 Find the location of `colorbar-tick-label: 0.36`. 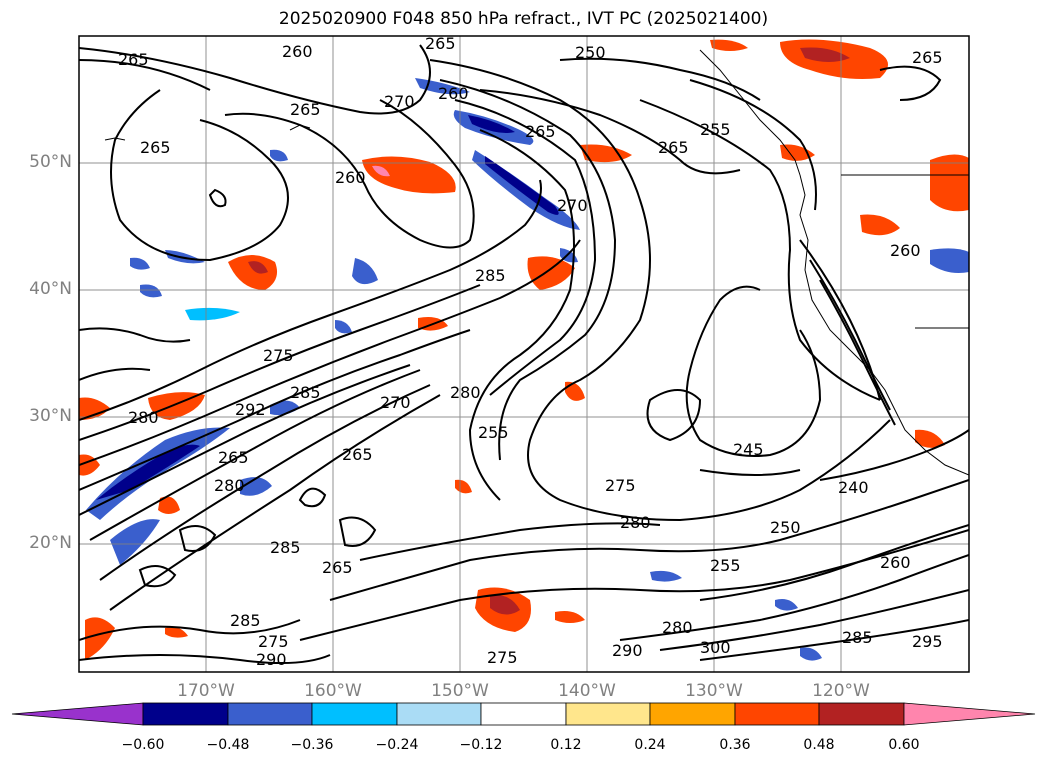

colorbar-tick-label: 0.36 is located at coordinates (735, 745).